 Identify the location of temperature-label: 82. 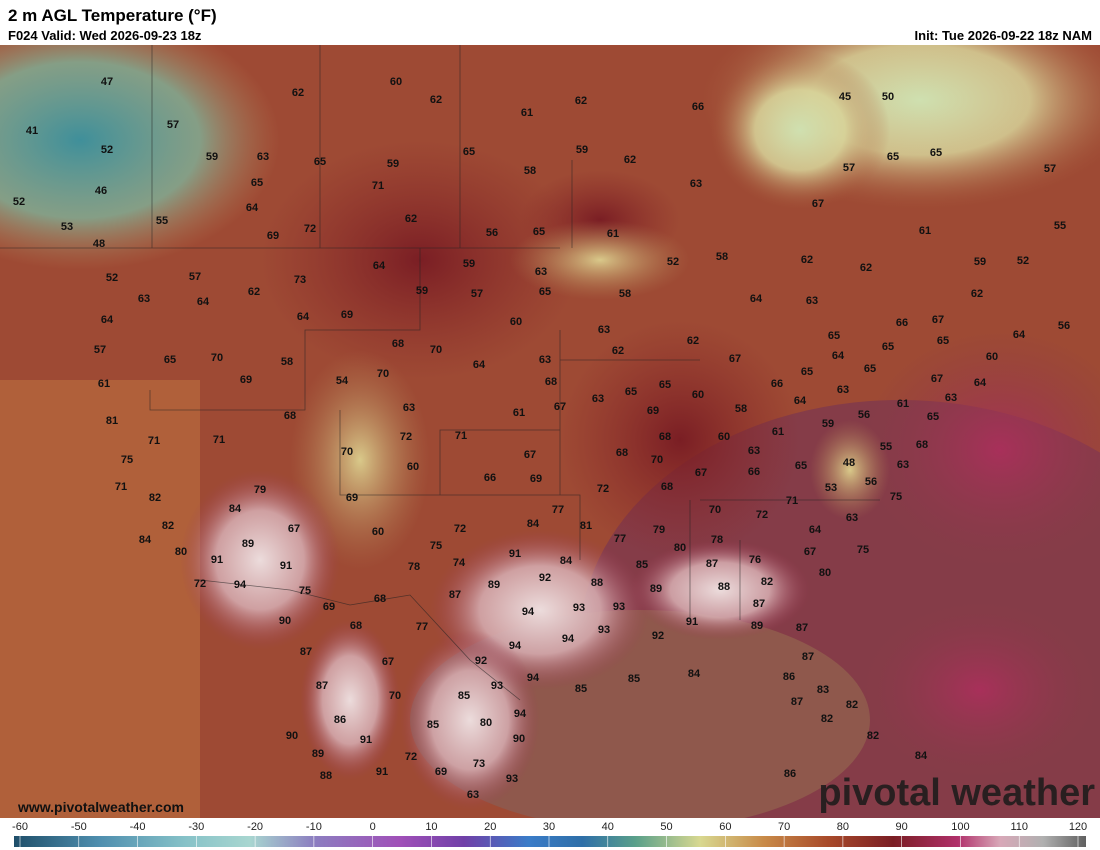
(155, 498).